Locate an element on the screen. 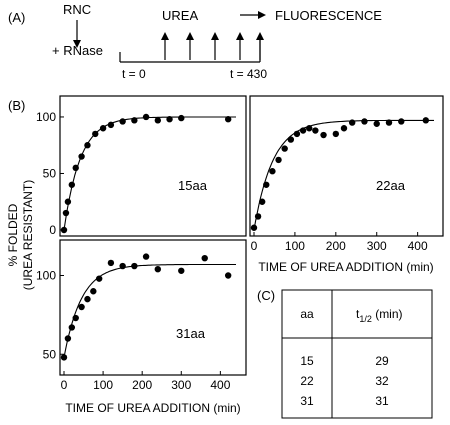 The image size is (450, 425). y-axis-label-line2: (UREA RESISTANT) is located at coordinates (28, 235).